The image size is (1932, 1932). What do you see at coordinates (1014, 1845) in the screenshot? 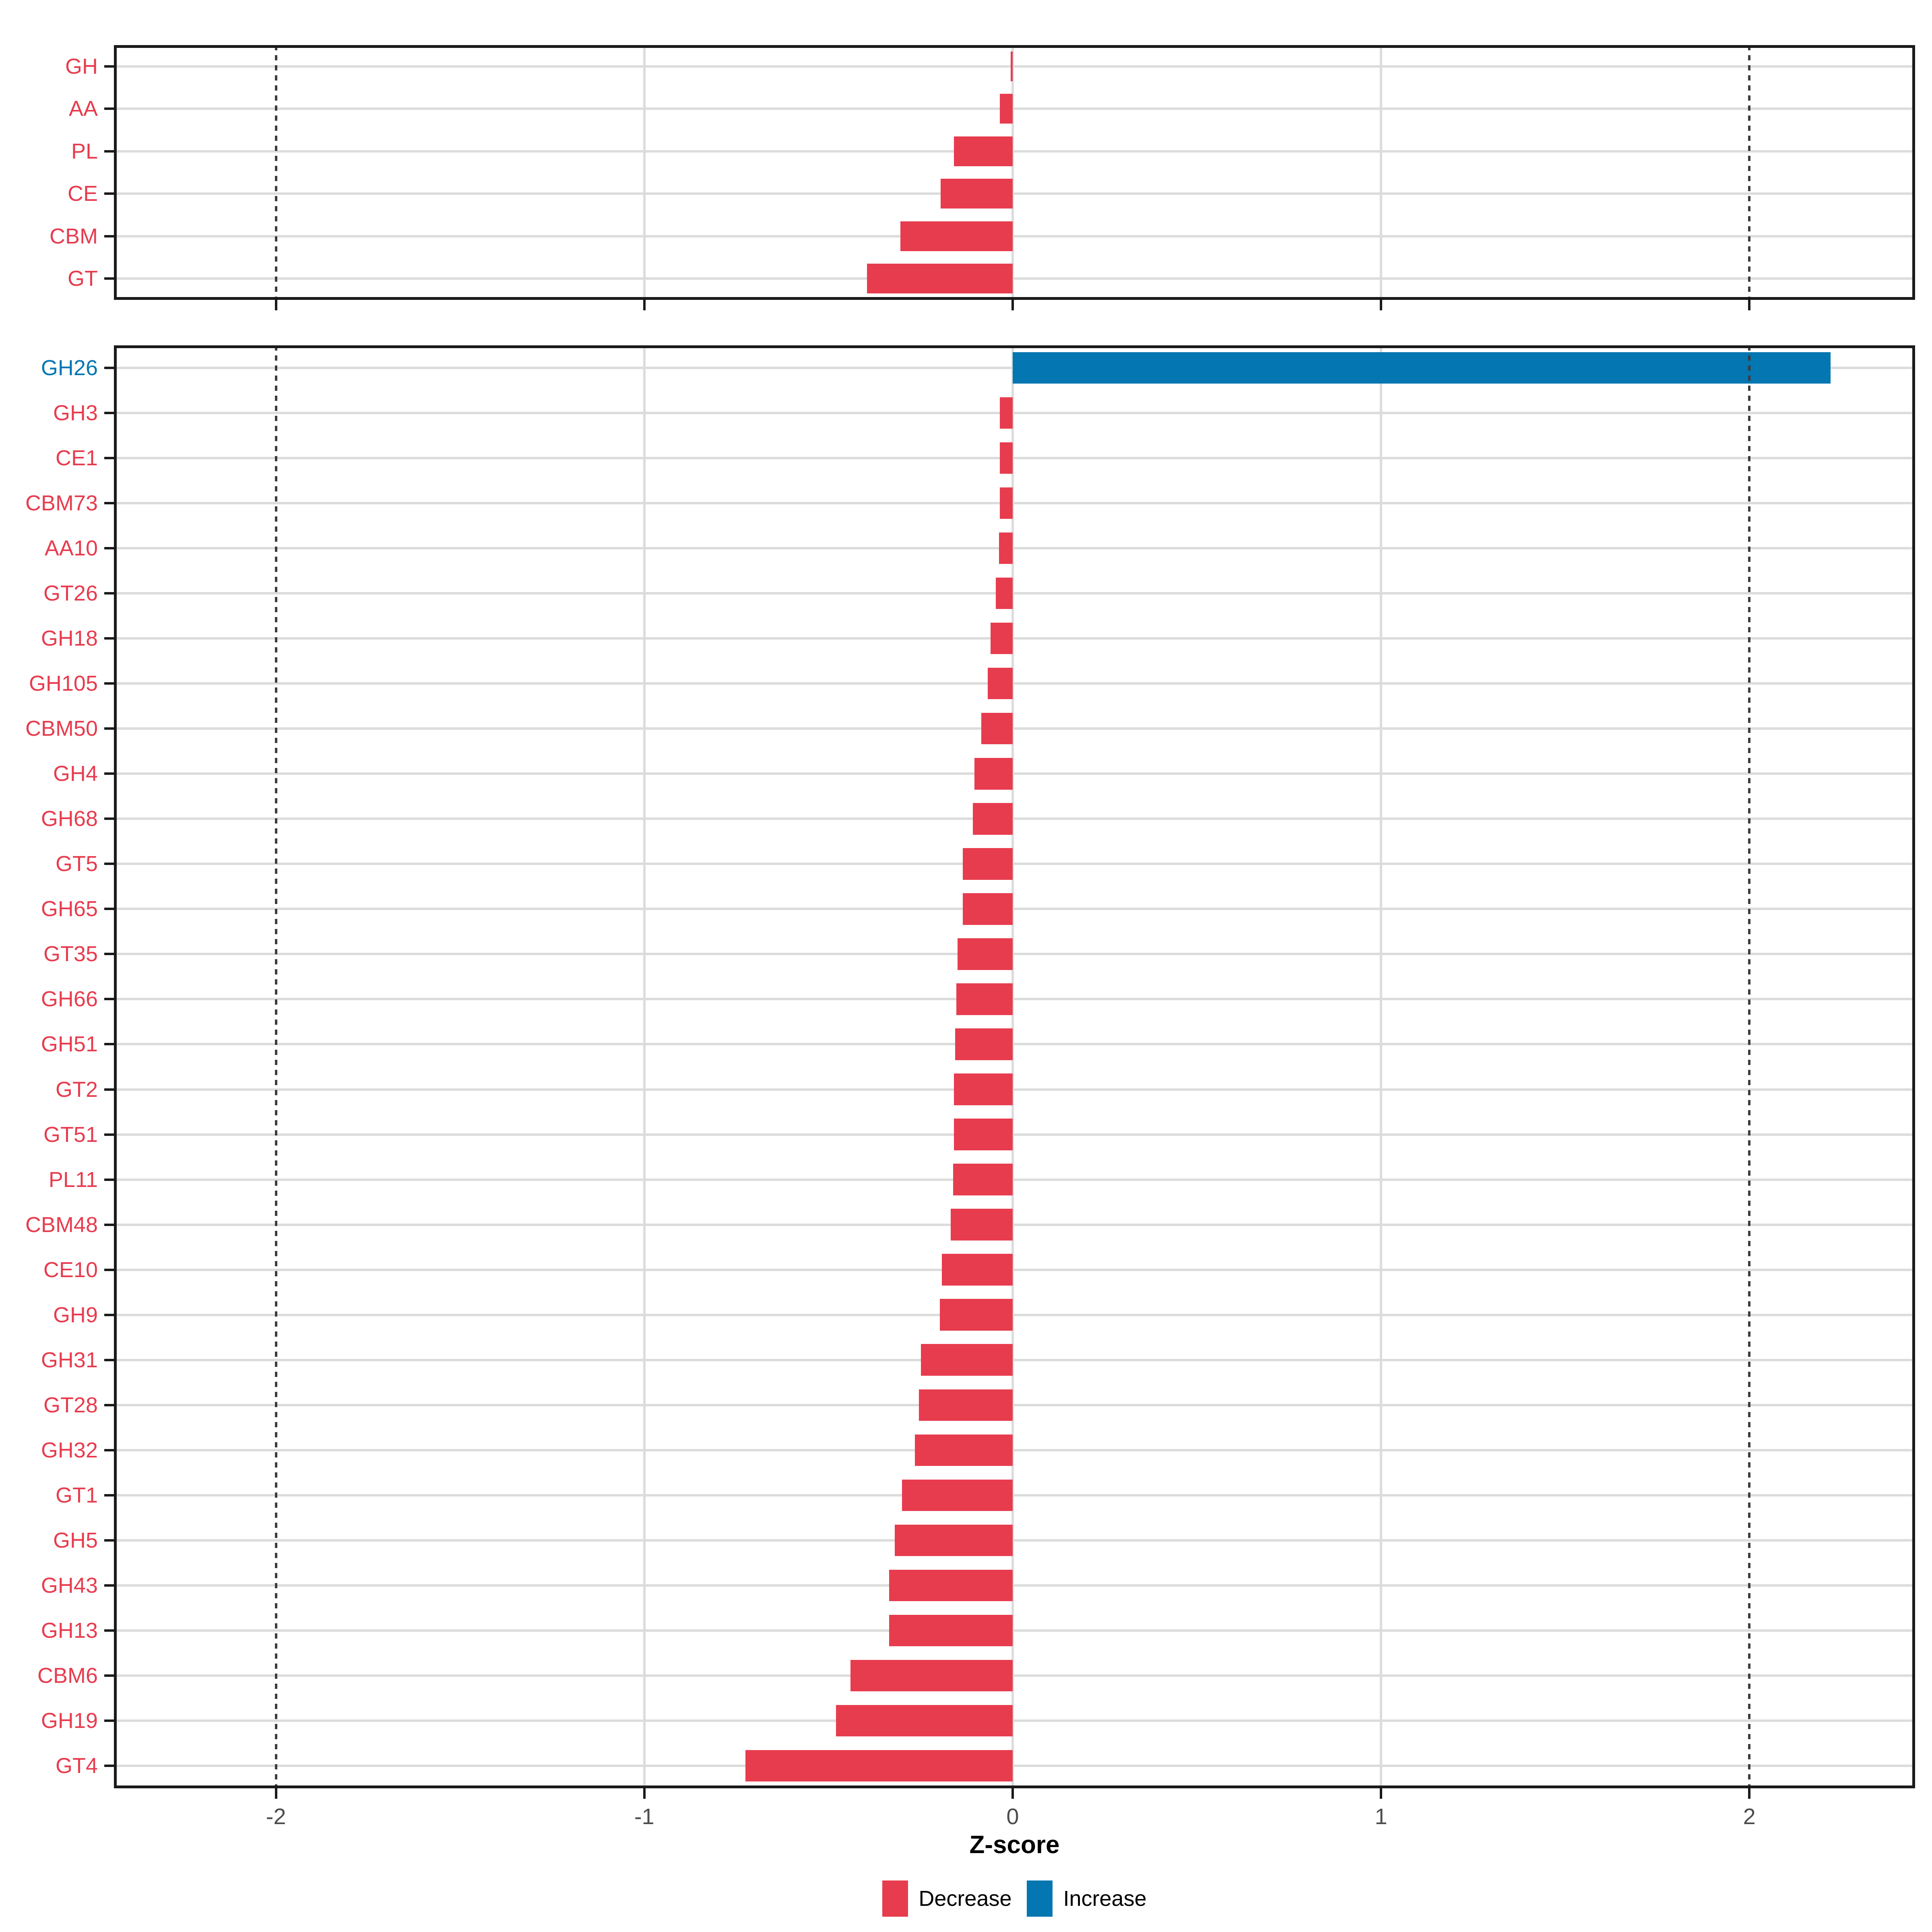
I see `x-axis-title: Z-score` at bounding box center [1014, 1845].